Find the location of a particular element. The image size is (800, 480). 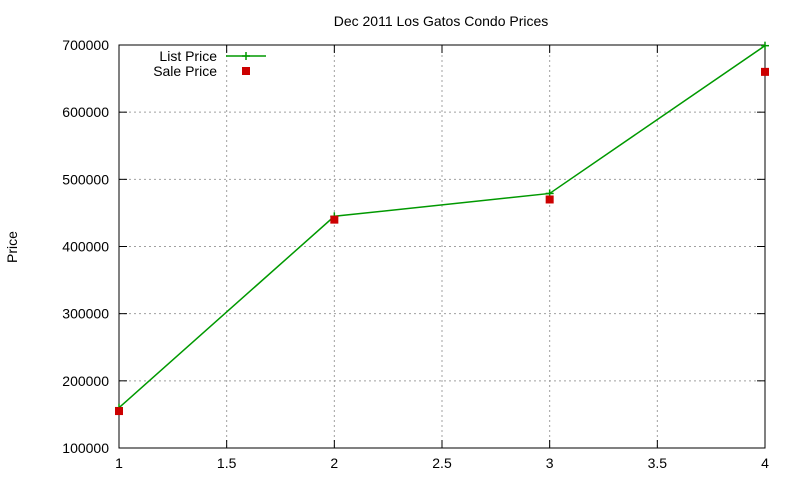

x-tick-label: 2.5 is located at coordinates (442, 463).